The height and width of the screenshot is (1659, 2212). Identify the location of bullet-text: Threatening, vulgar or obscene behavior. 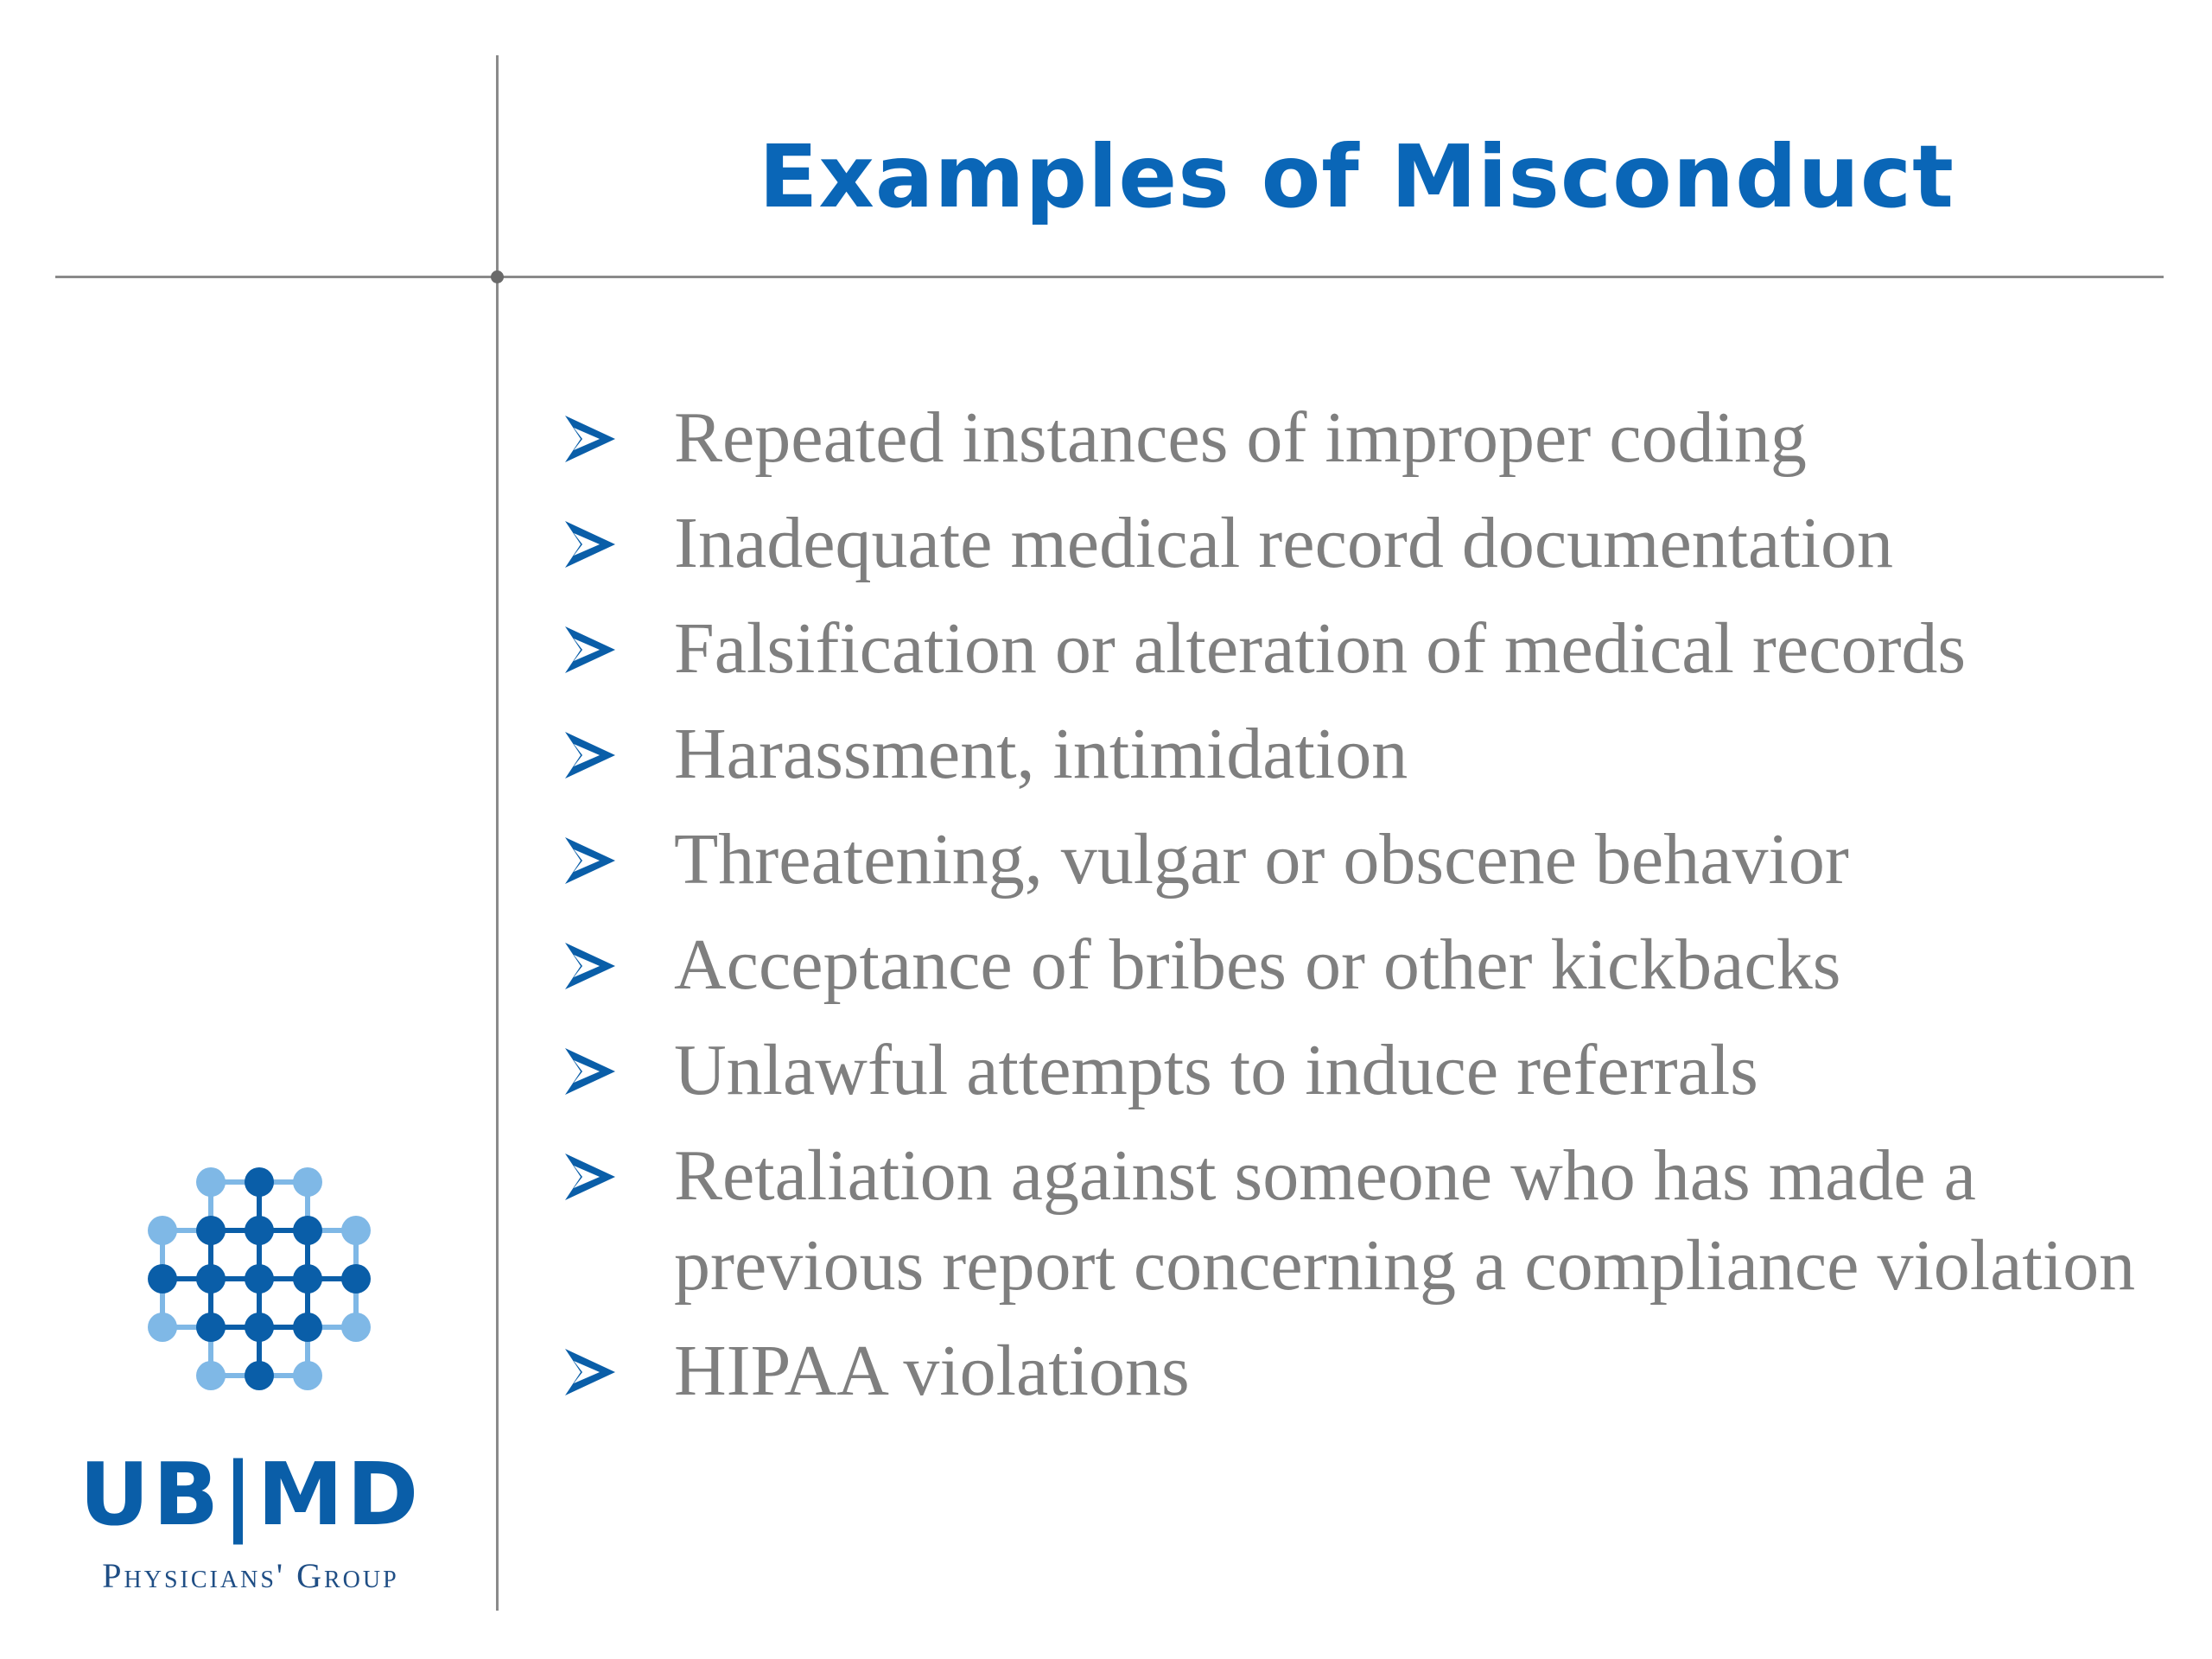
(1261, 859).